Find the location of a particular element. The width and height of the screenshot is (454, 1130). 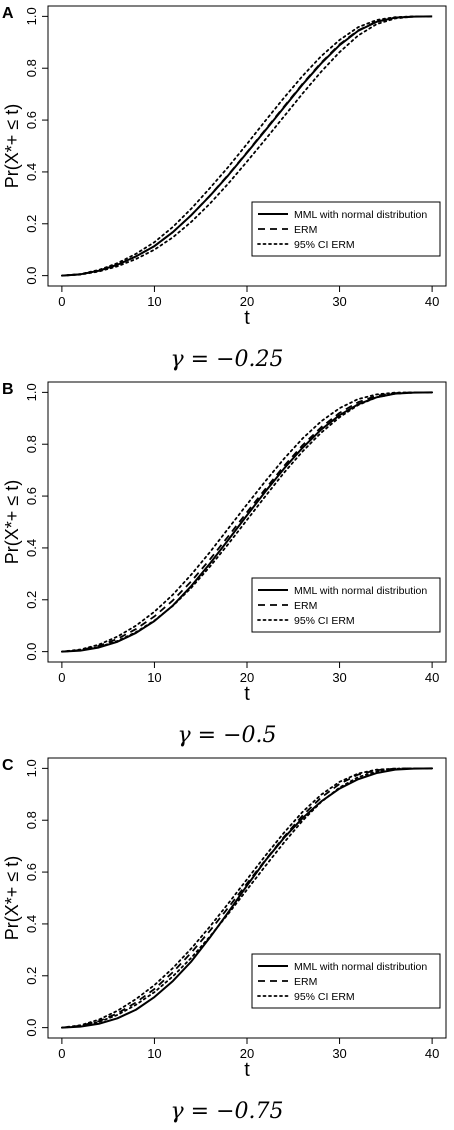

panel-label: B is located at coordinates (8, 389).